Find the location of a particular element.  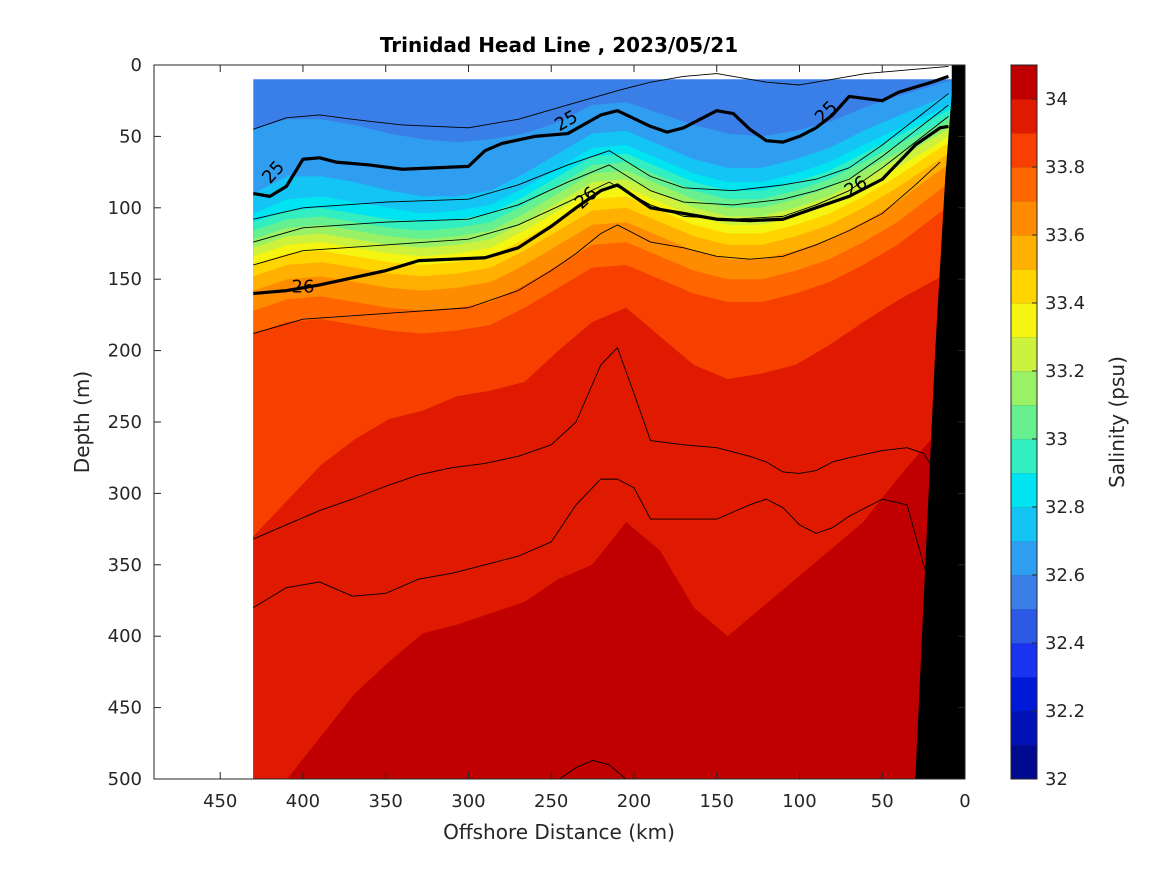

colorbar-tick-label-8: 33.6 is located at coordinates (1065, 235).